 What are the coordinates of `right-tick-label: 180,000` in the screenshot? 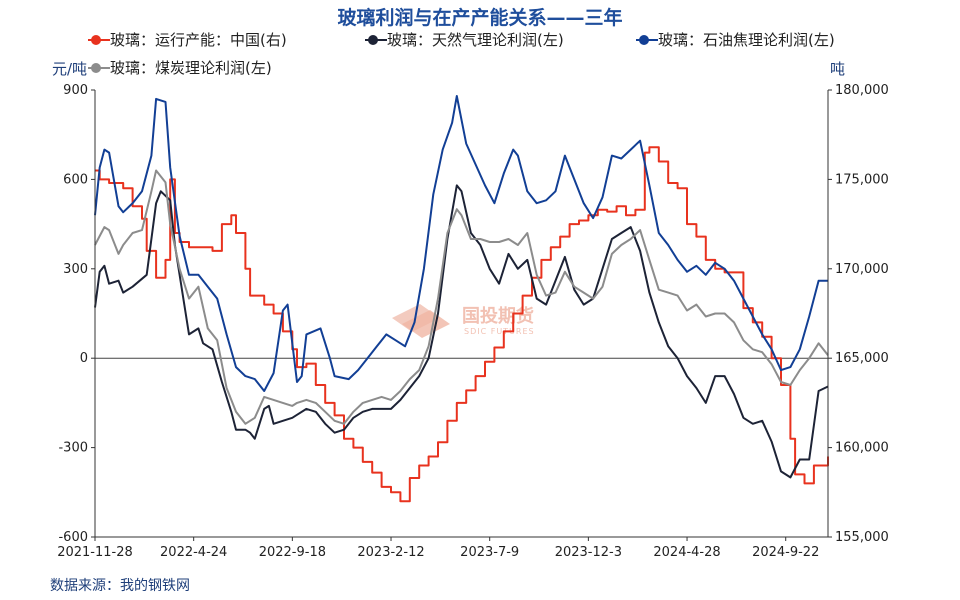 It's located at (862, 90).